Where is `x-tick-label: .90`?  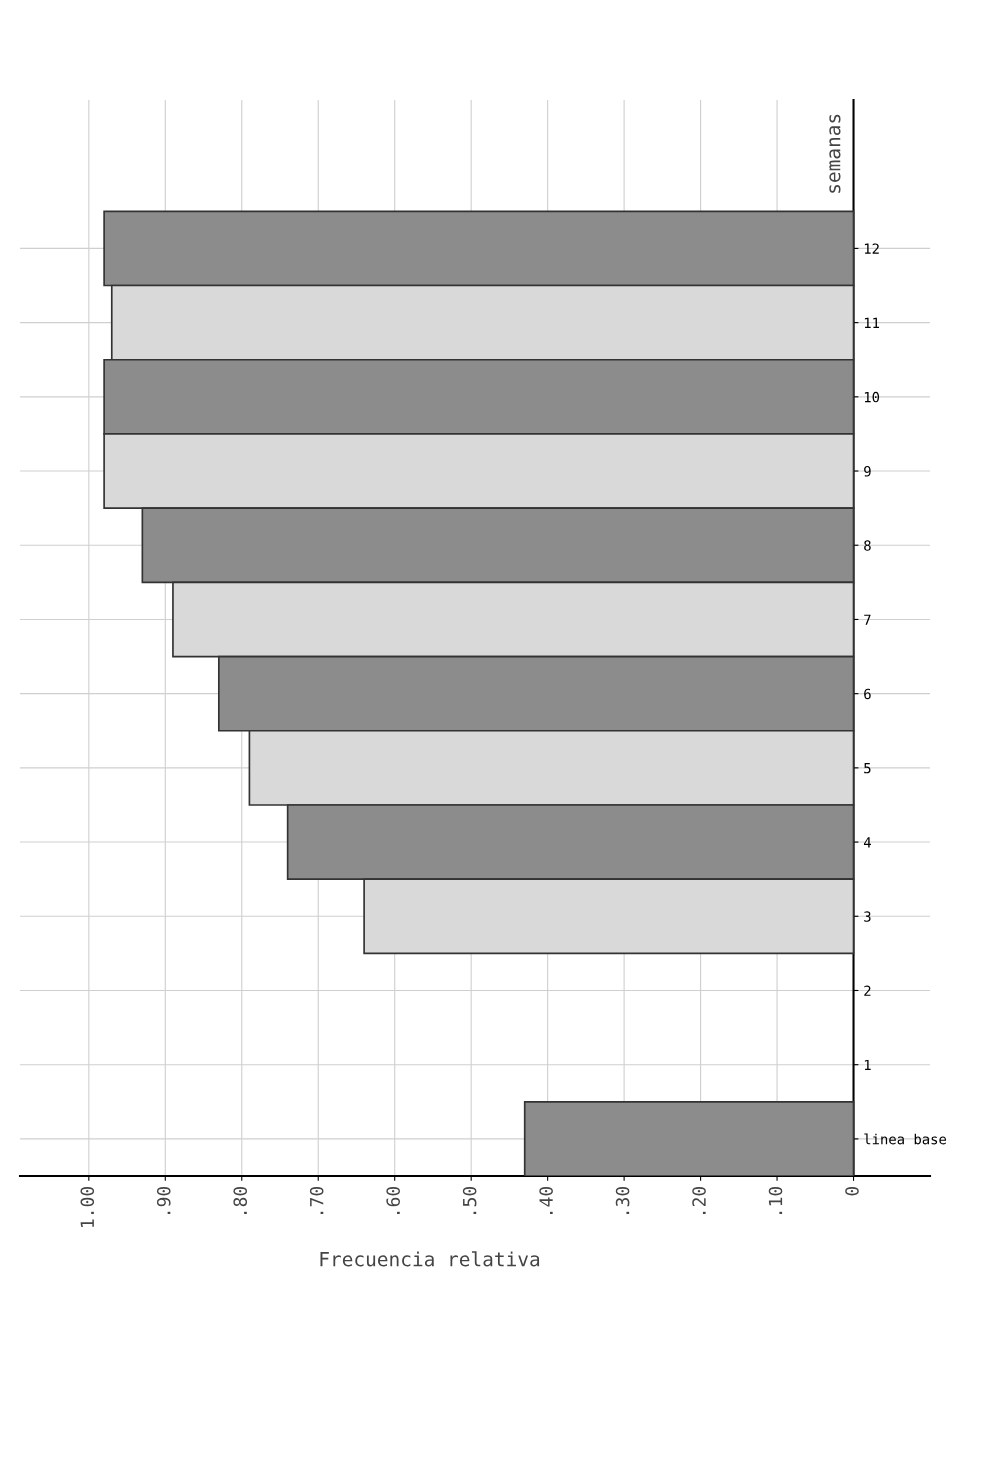
x-tick-label: .90 is located at coordinates (163, 1200).